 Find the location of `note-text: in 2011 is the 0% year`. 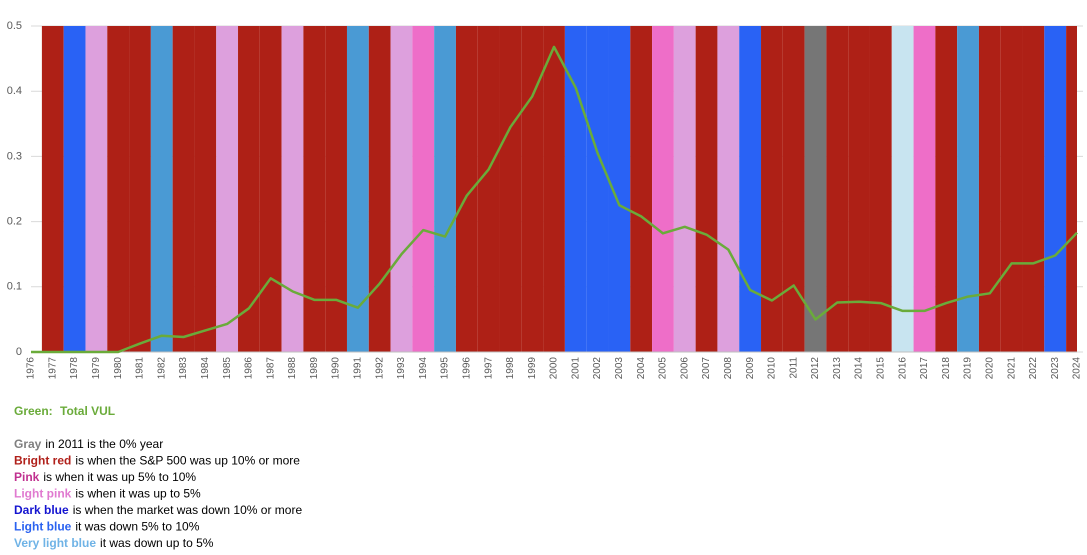

note-text: in 2011 is the 0% year is located at coordinates (104, 444).